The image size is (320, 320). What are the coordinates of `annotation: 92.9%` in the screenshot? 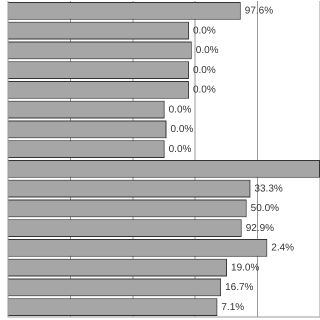 It's located at (260, 228).